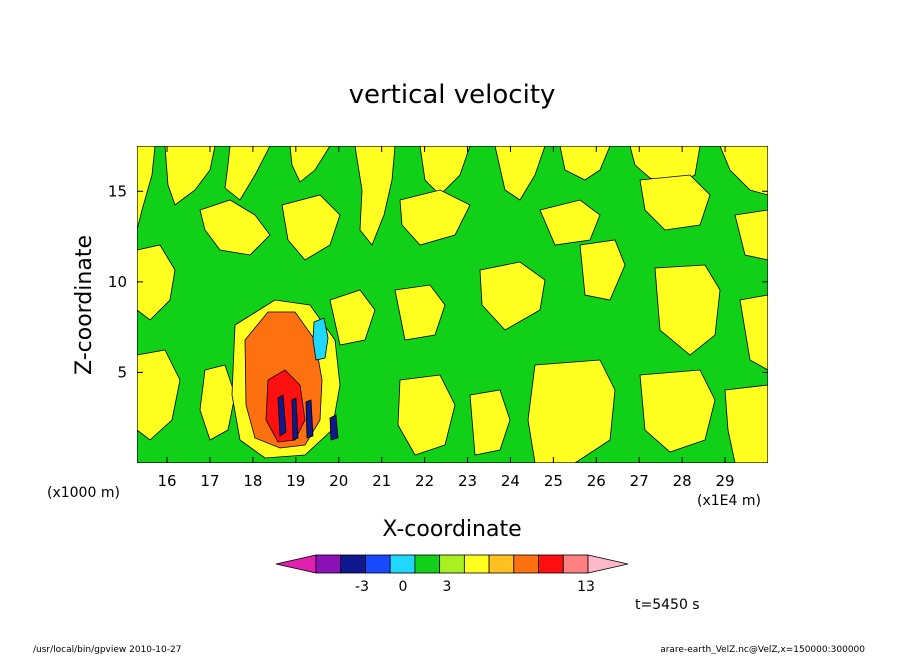  I want to click on y-tick-label: 15, so click(117, 191).